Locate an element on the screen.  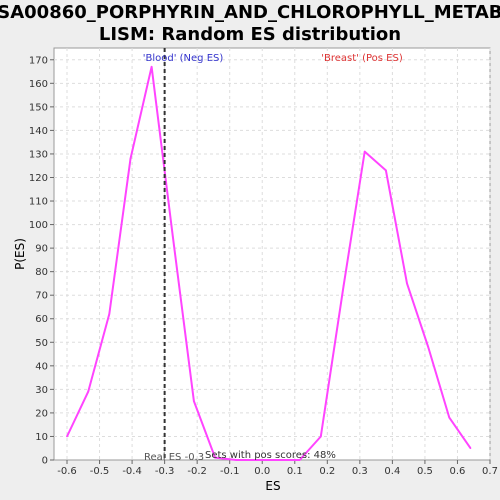
y-tick-label: 110 is located at coordinates (38, 202).